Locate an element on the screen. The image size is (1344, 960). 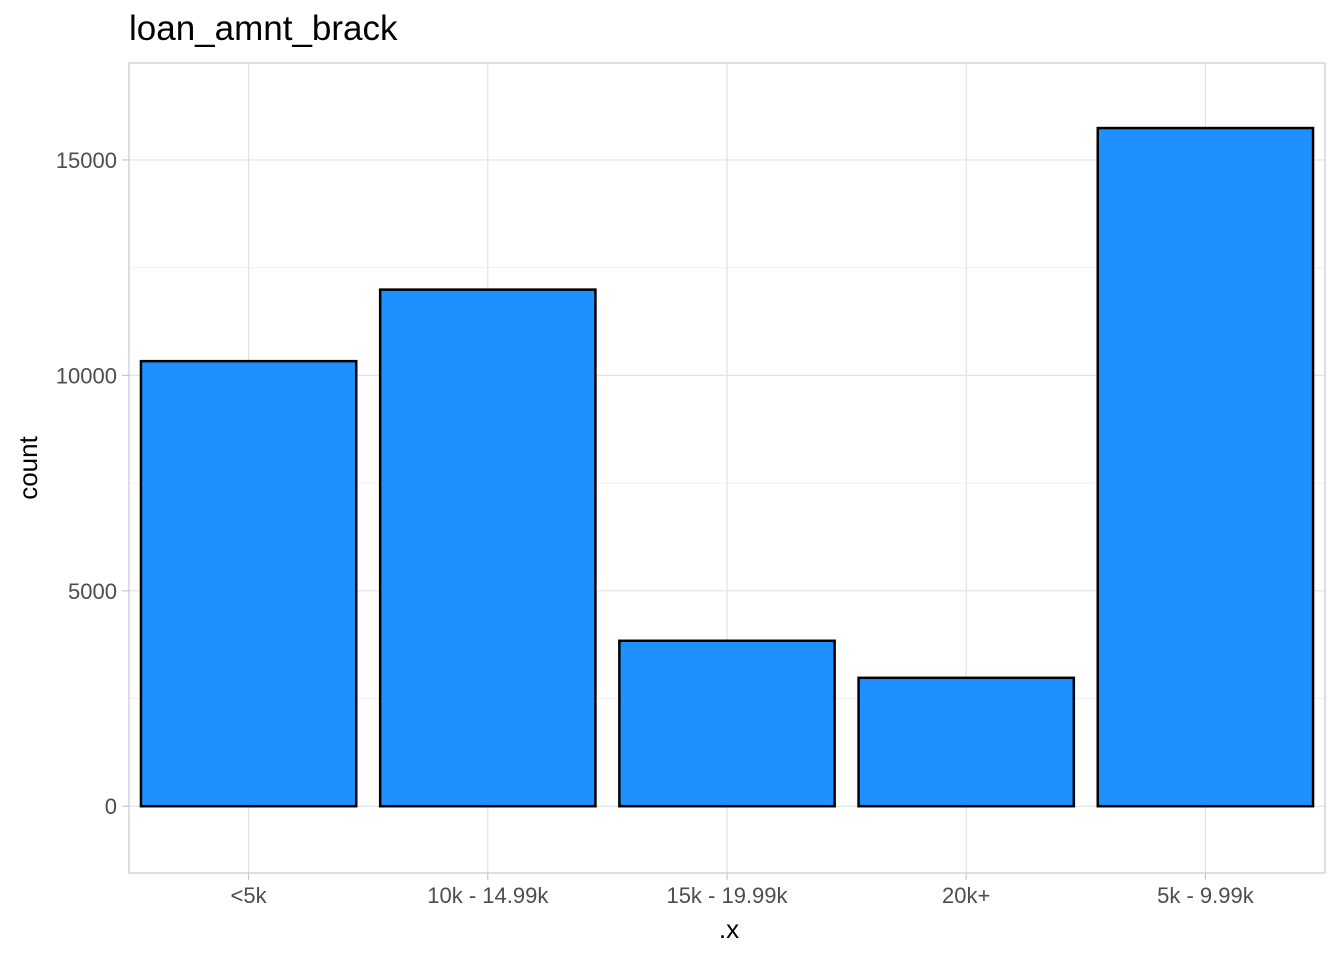
y-tick-label: 10000 is located at coordinates (86, 375).